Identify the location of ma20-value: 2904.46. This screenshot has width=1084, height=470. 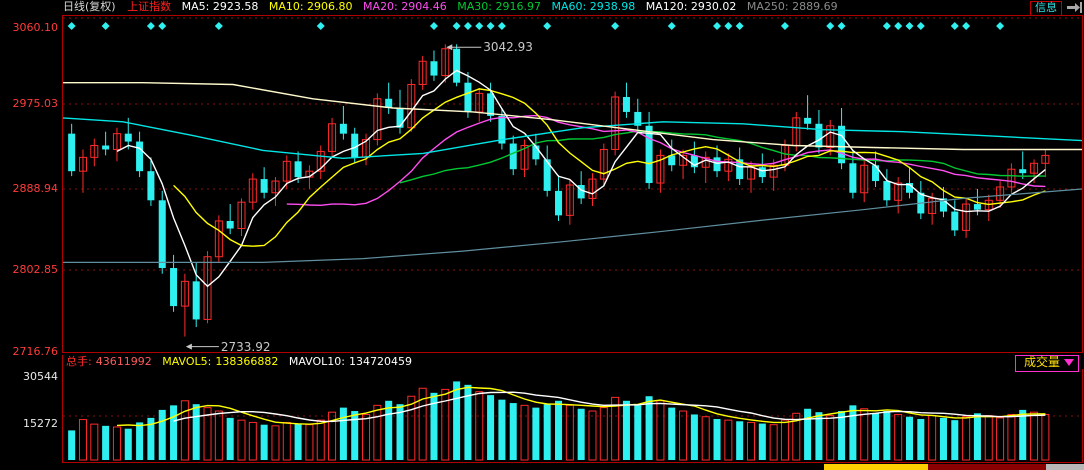
(424, 6).